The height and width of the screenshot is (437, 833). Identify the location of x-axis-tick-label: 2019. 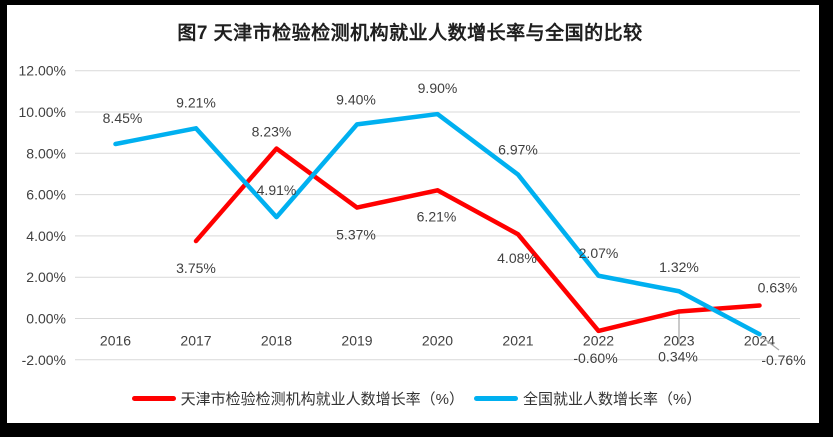
(356, 341).